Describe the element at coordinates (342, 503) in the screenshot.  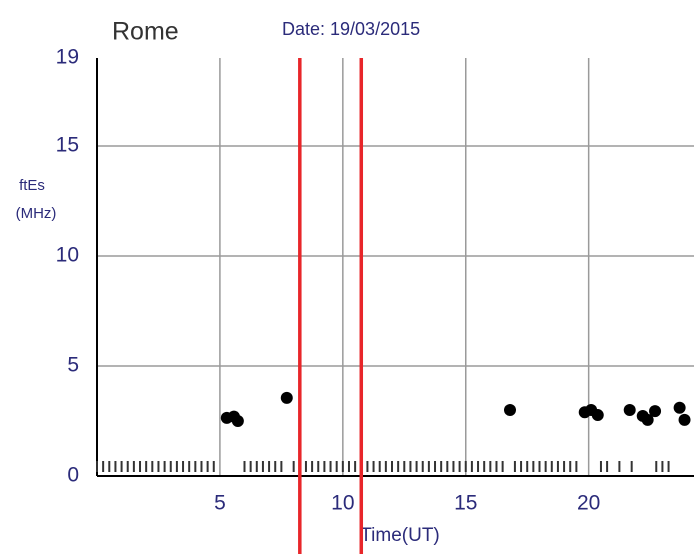
I see `x-tick-label: 10` at that location.